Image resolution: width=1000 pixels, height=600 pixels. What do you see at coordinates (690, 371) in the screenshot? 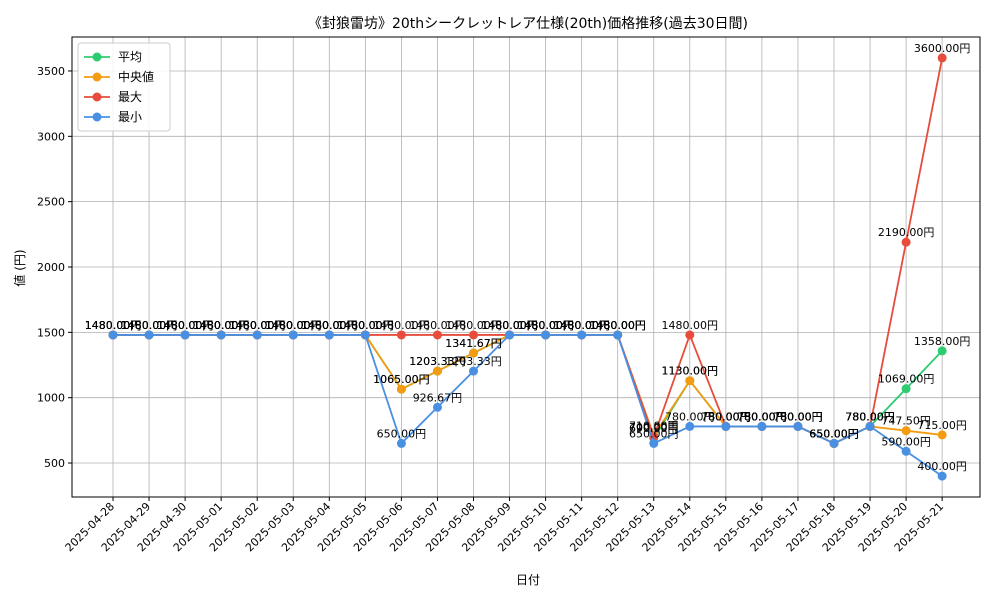
I see `data-label: 1130.00円` at bounding box center [690, 371].